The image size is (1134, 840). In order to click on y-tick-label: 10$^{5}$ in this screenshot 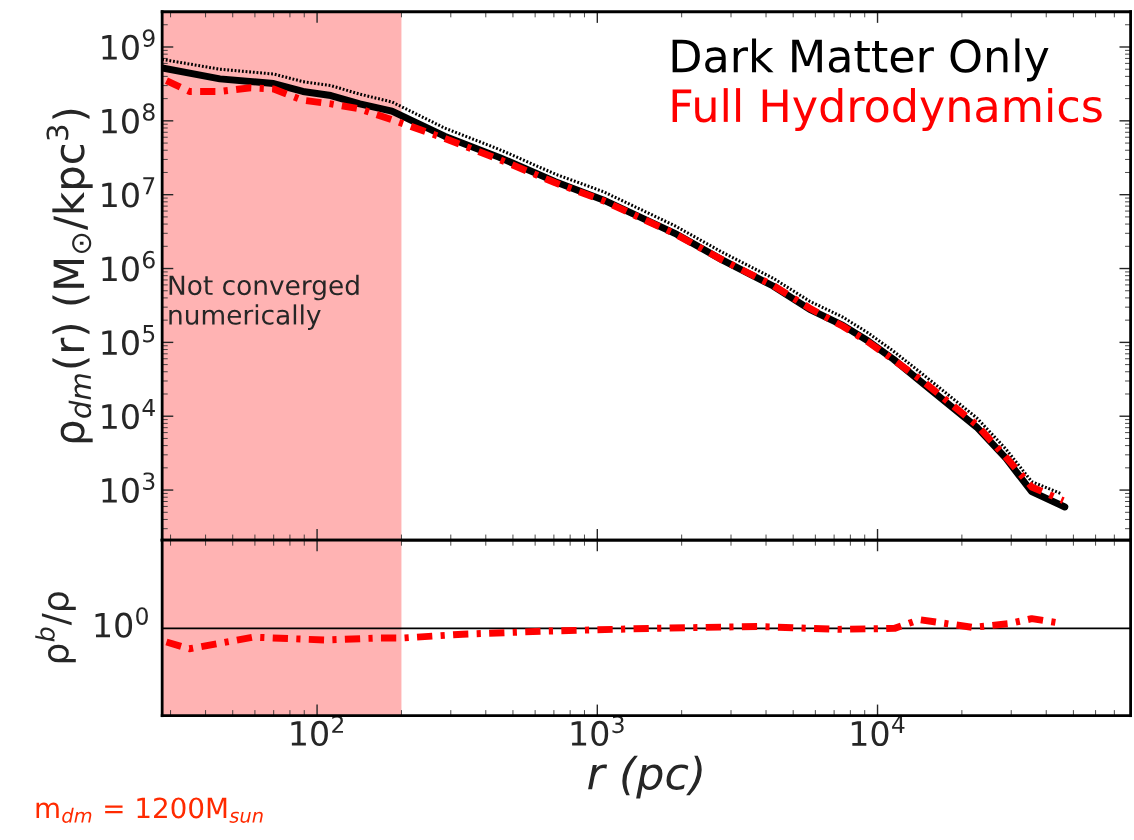, I will do `click(128, 340)`.